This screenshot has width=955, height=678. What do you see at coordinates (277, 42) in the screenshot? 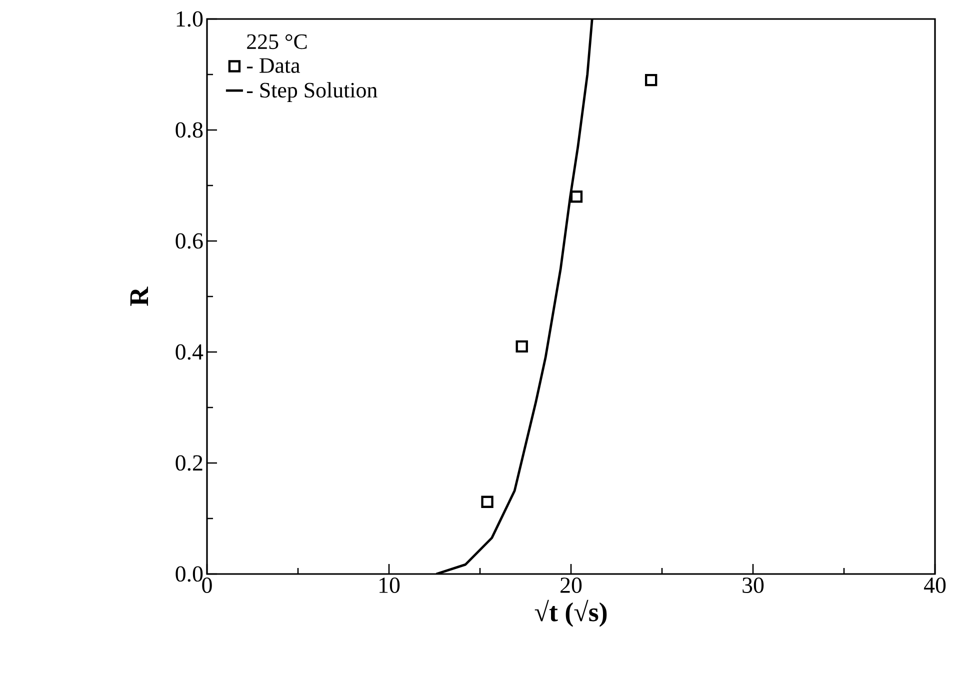
I see `legend-title: 225 °C` at bounding box center [277, 42].